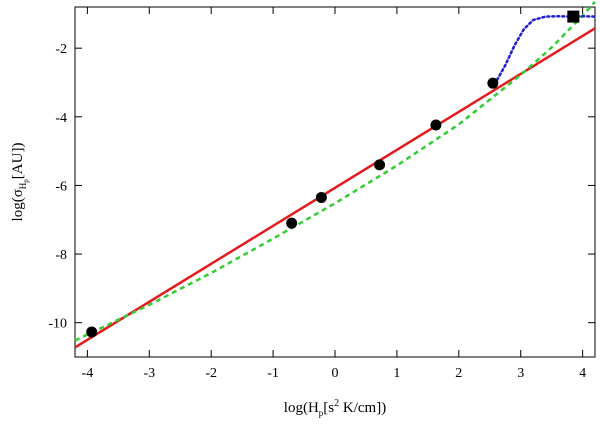 Image resolution: width=600 pixels, height=426 pixels. Describe the element at coordinates (335, 373) in the screenshot. I see `x-tick-label: 0` at that location.